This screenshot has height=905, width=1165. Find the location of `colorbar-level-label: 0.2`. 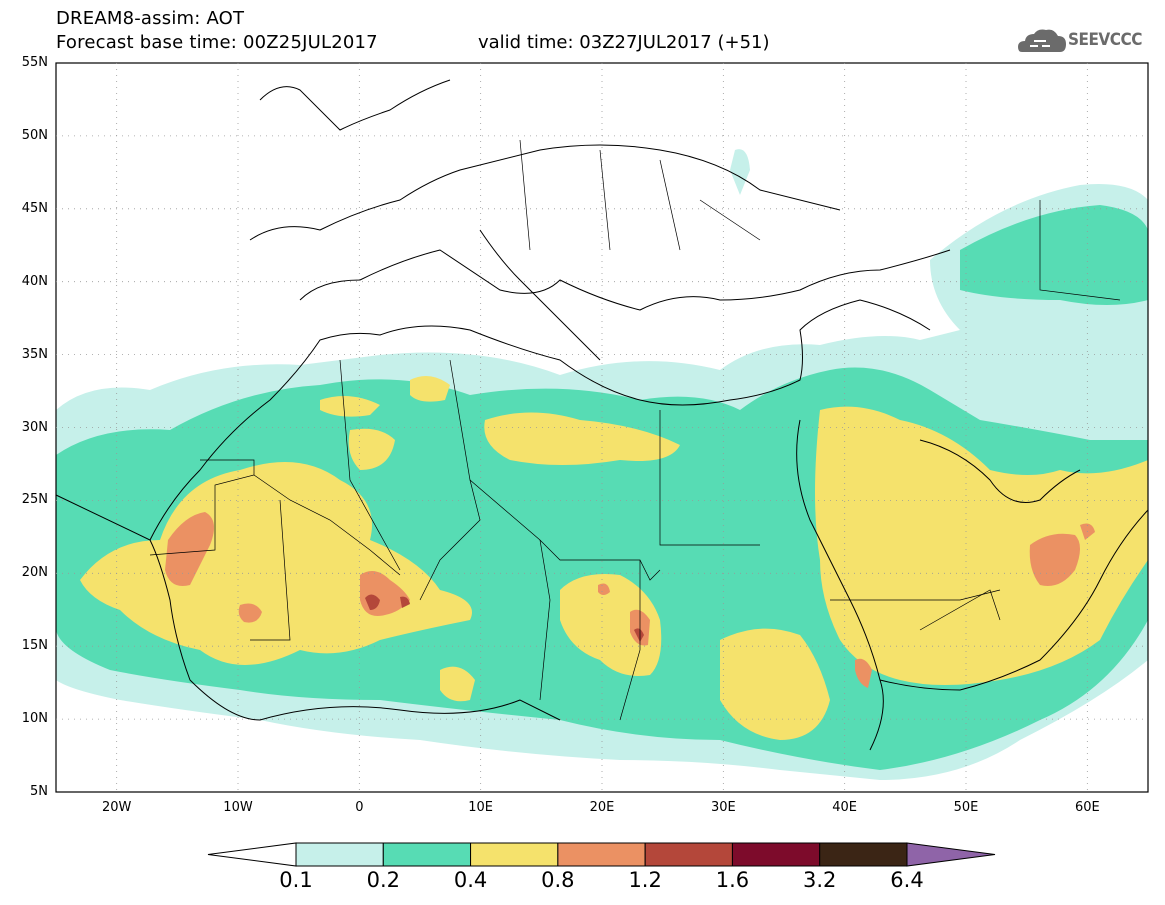

colorbar-level-label: 0.2 is located at coordinates (383, 880).